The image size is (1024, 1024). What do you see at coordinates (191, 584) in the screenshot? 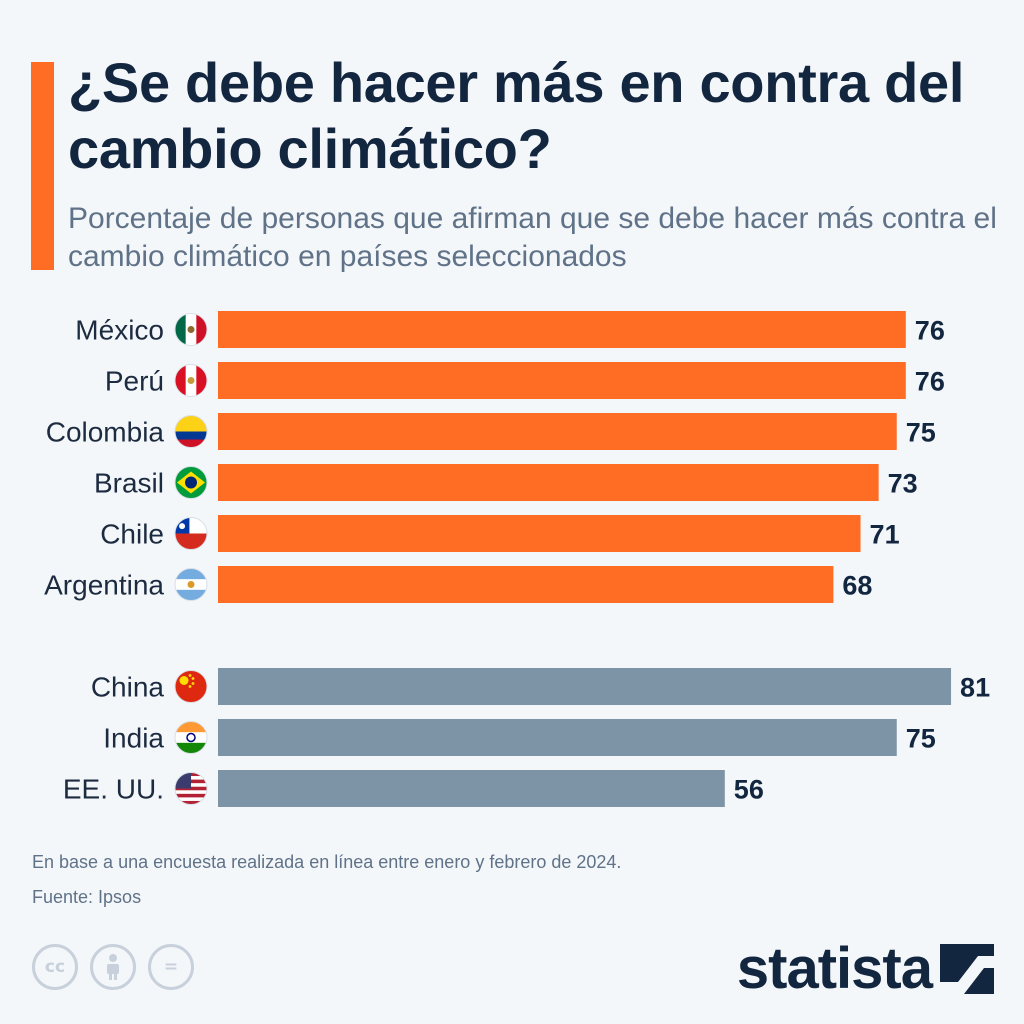
I see `flag-argentina-icon` at bounding box center [191, 584].